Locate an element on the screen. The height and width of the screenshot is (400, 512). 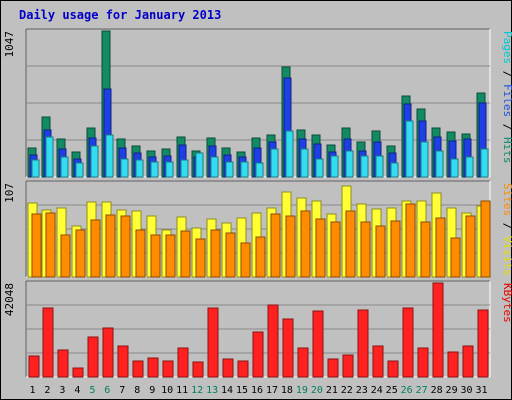
x-tick-label: 4 is located at coordinates (77, 390).